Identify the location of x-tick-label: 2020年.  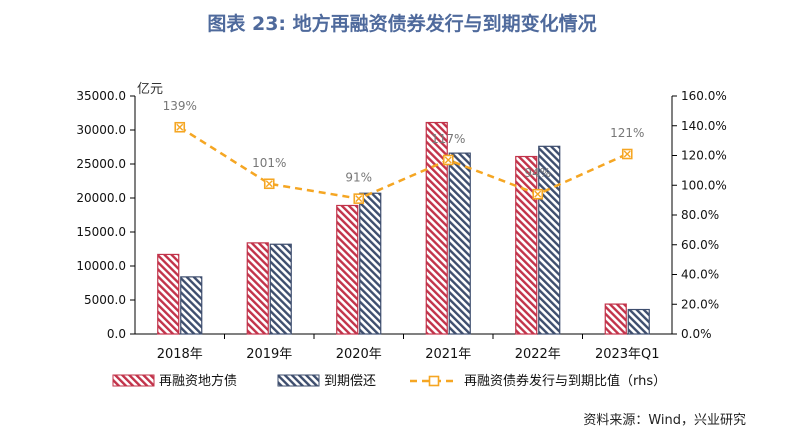
(359, 354).